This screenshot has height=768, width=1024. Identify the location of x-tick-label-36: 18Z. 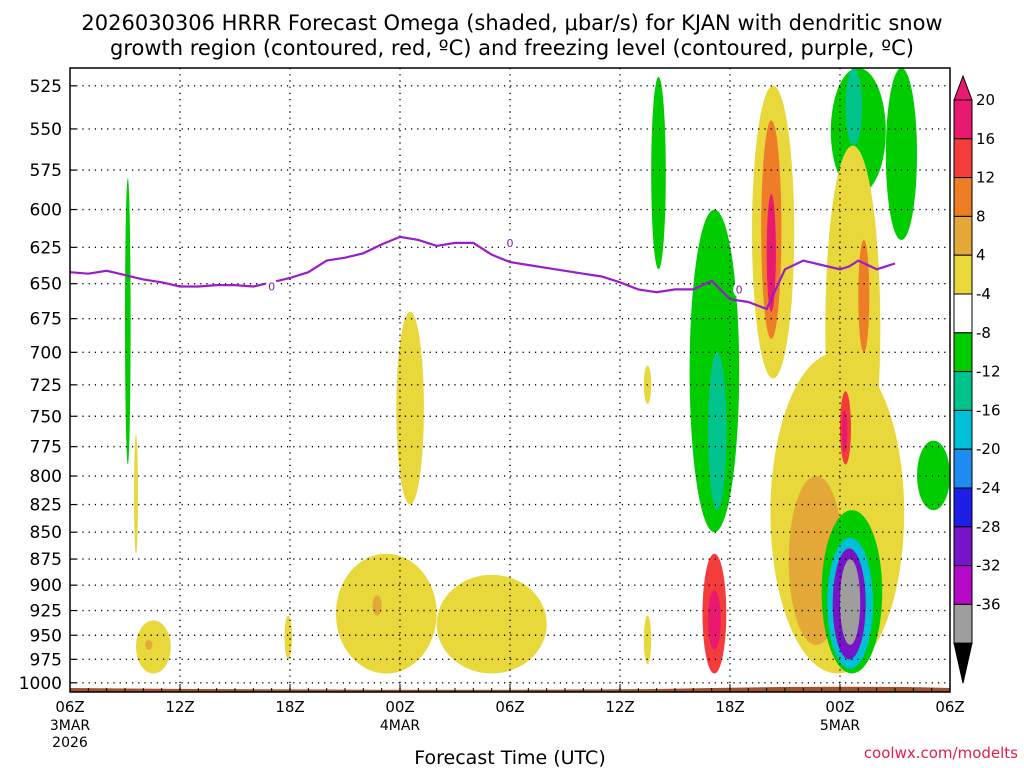
(729, 707).